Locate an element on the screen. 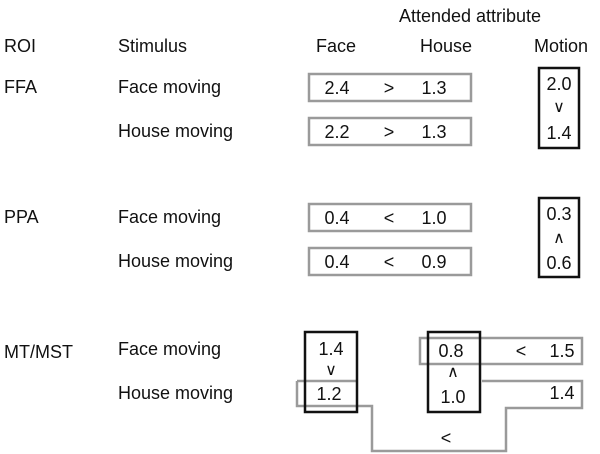 Image resolution: width=600 pixels, height=454 pixels. mt-house-column-box is located at coordinates (454, 372).